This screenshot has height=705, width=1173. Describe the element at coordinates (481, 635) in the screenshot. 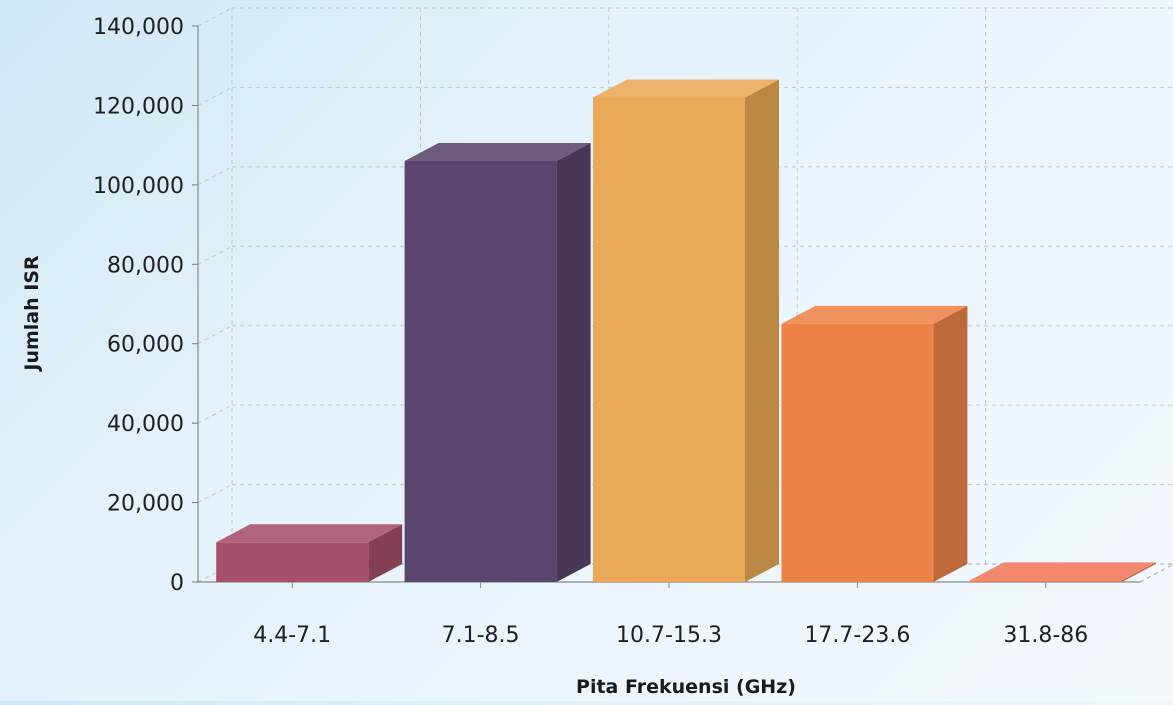

I see `x-tick-label: 7.1-8.5` at that location.